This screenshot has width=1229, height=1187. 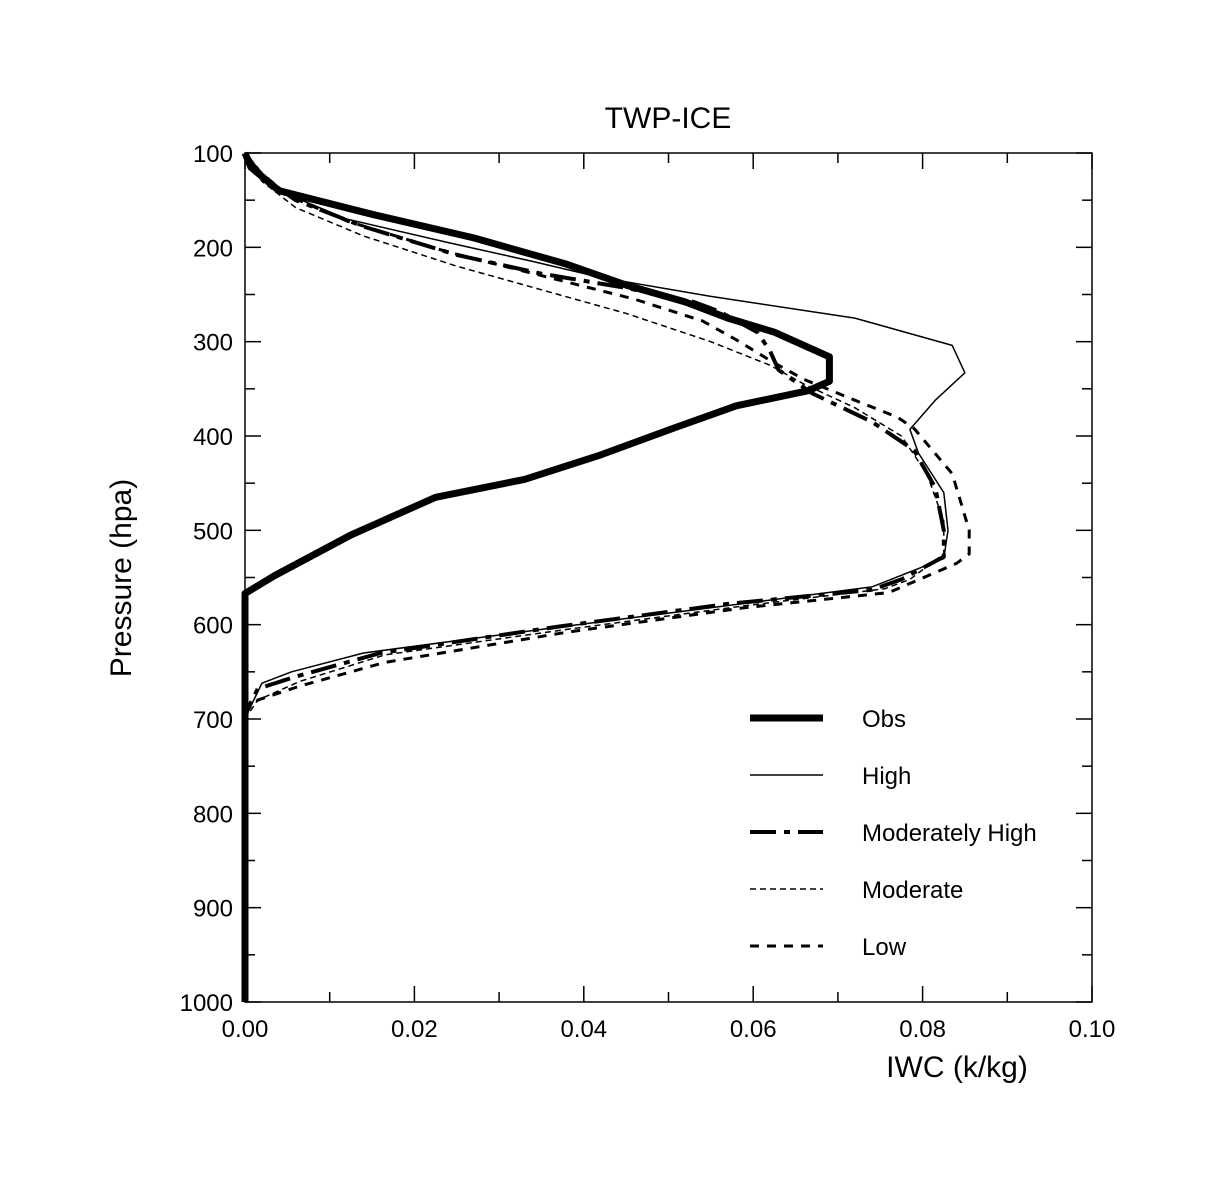 What do you see at coordinates (213, 437) in the screenshot?
I see `y-tick-label: 400` at bounding box center [213, 437].